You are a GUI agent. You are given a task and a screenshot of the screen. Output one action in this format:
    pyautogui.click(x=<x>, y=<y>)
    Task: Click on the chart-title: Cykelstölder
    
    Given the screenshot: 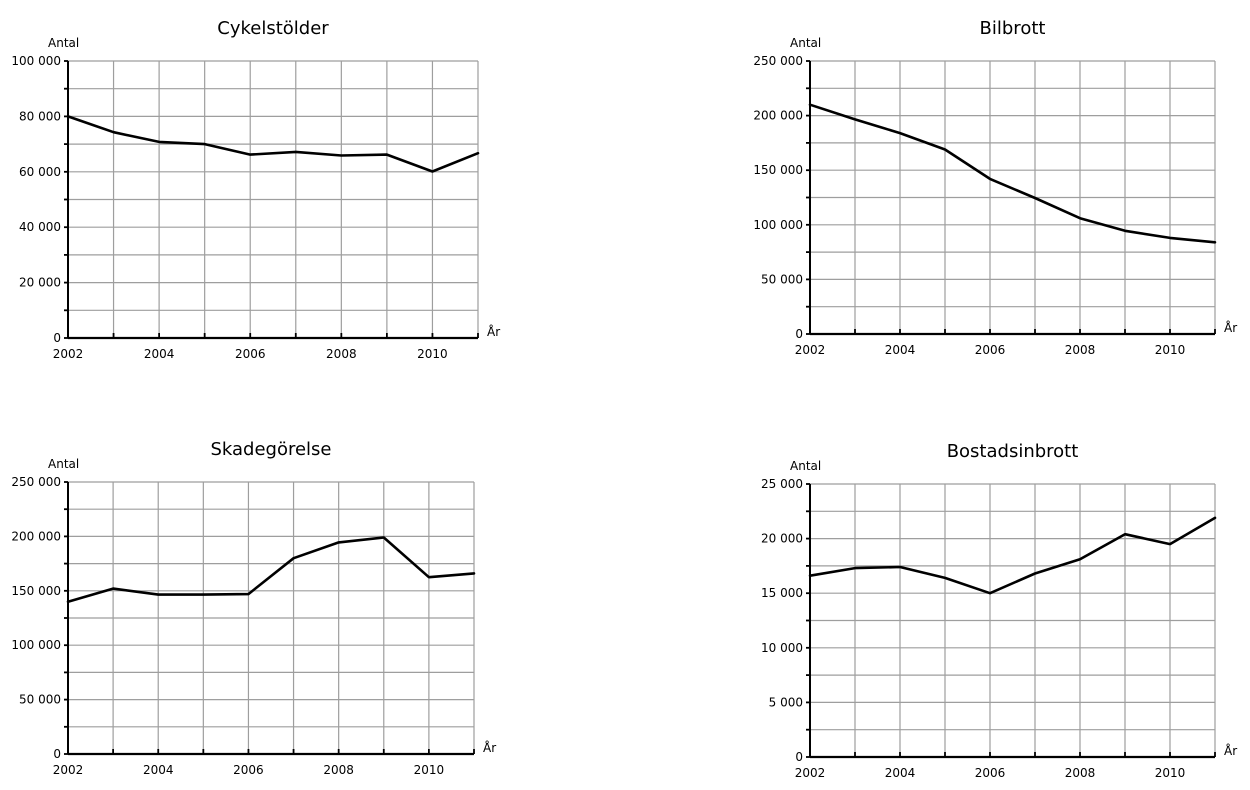 What is the action you would take?
    pyautogui.click(x=273, y=28)
    